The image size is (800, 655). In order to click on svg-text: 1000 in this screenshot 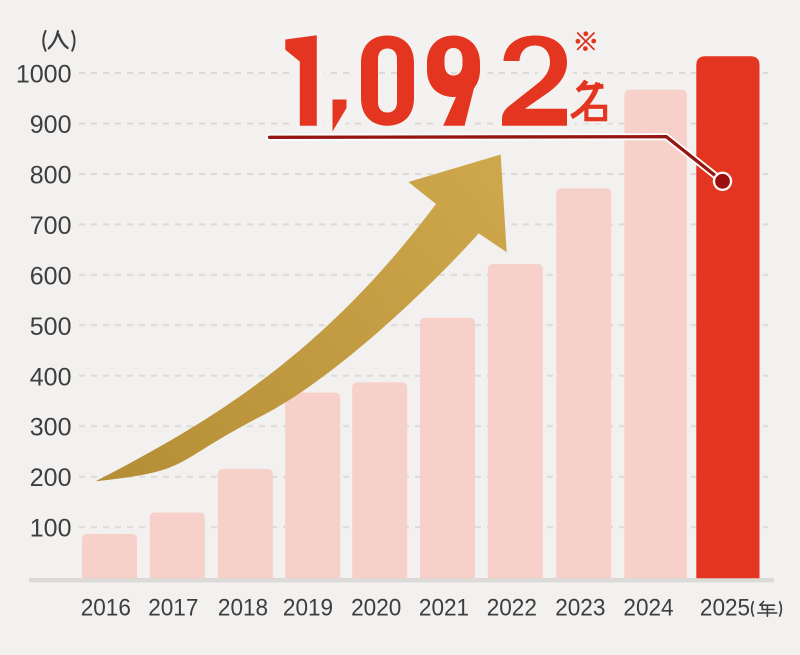, I will do `click(44, 75)`.